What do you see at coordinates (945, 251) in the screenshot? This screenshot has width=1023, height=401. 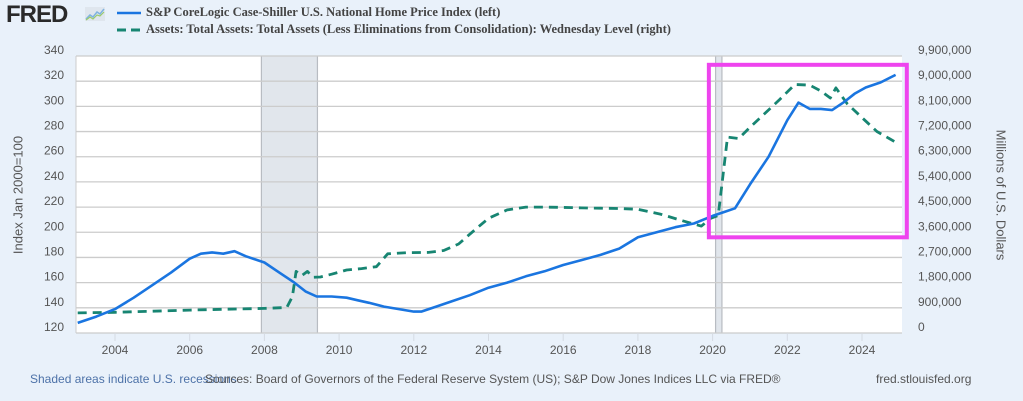 I see `y-right-tick-label: 2,700,000` at bounding box center [945, 251].